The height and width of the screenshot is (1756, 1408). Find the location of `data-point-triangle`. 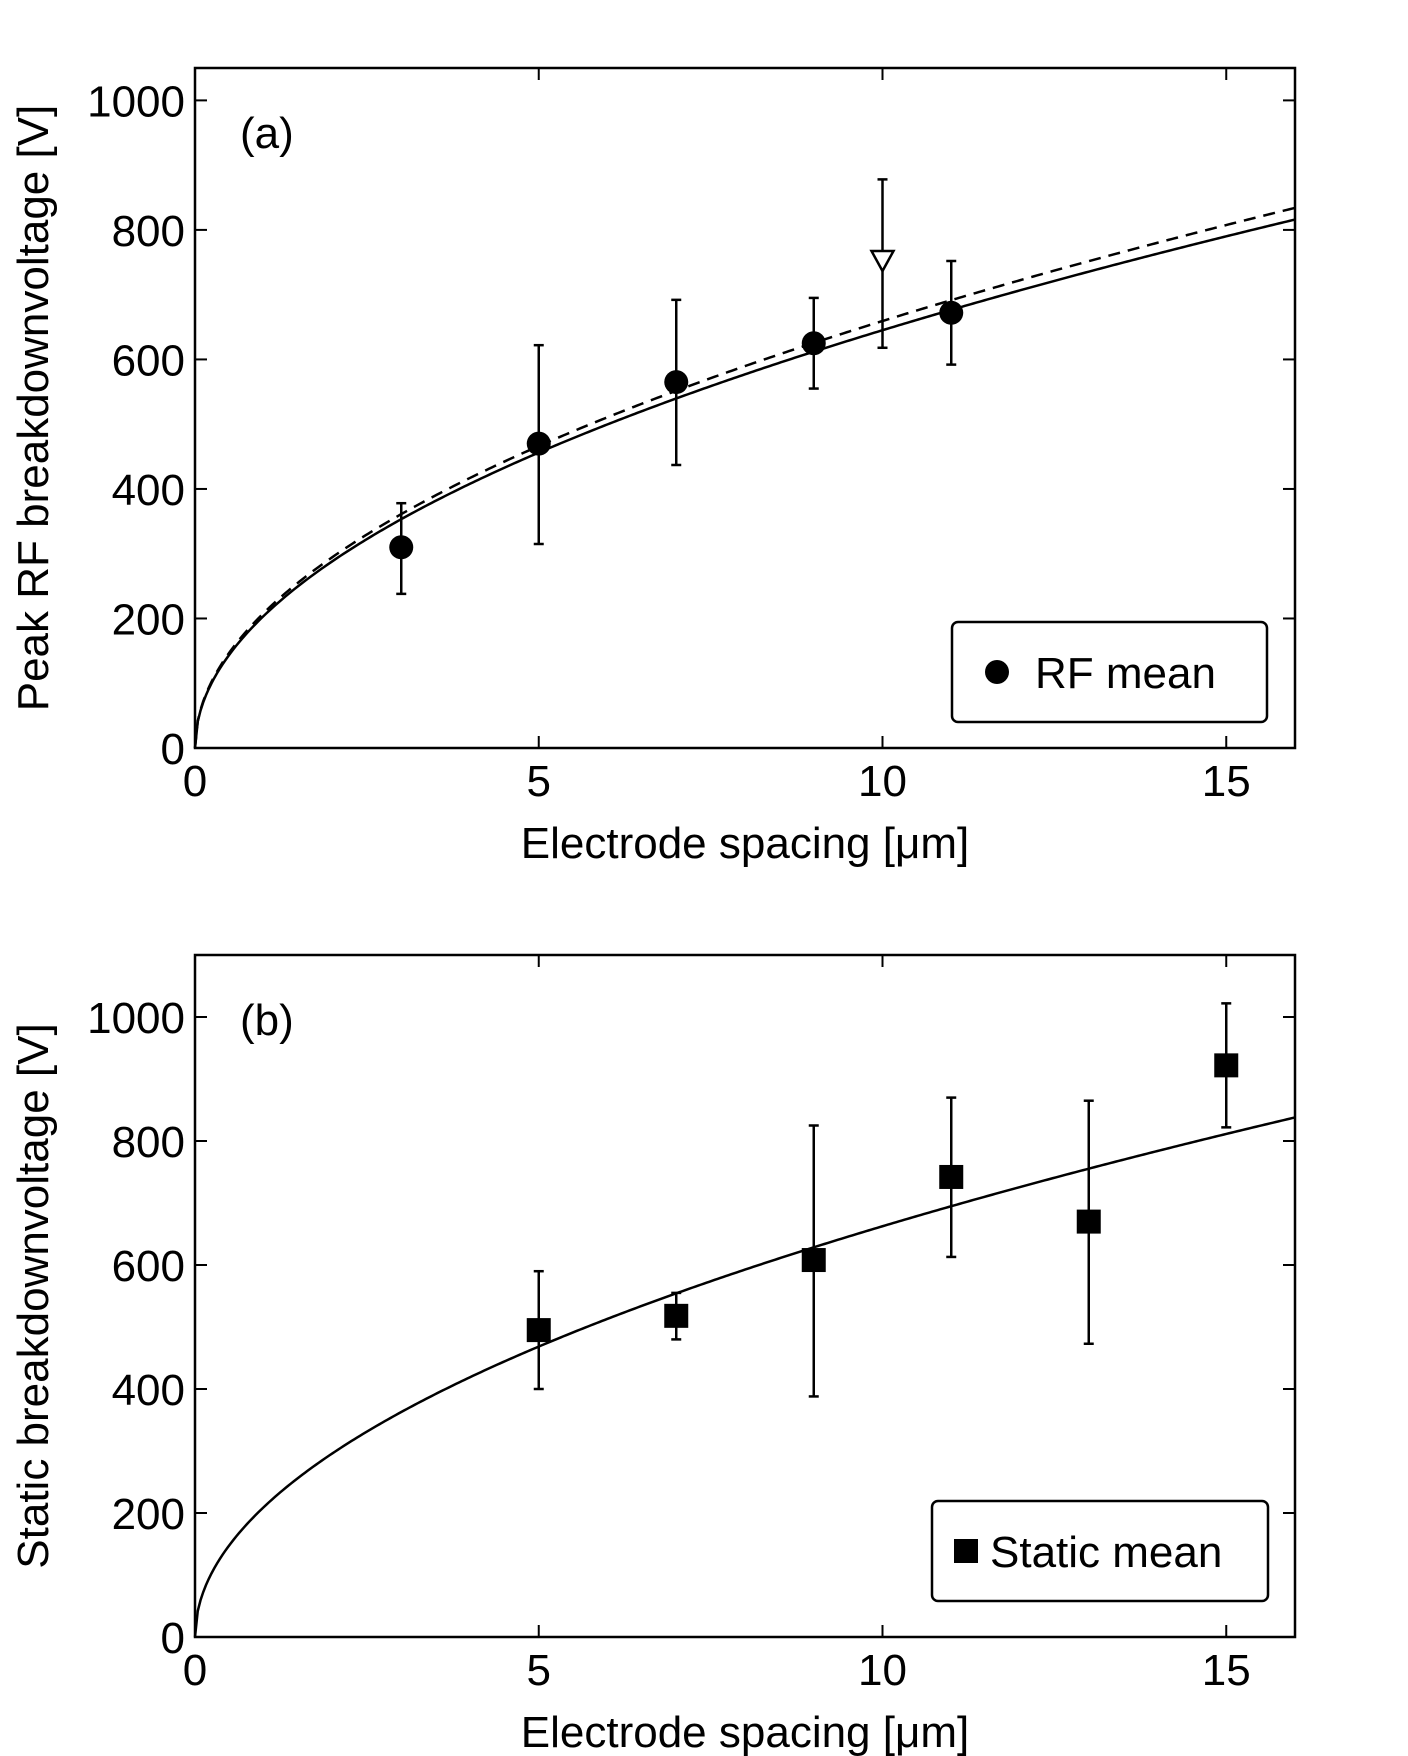

data-point-triangle is located at coordinates (882, 261).